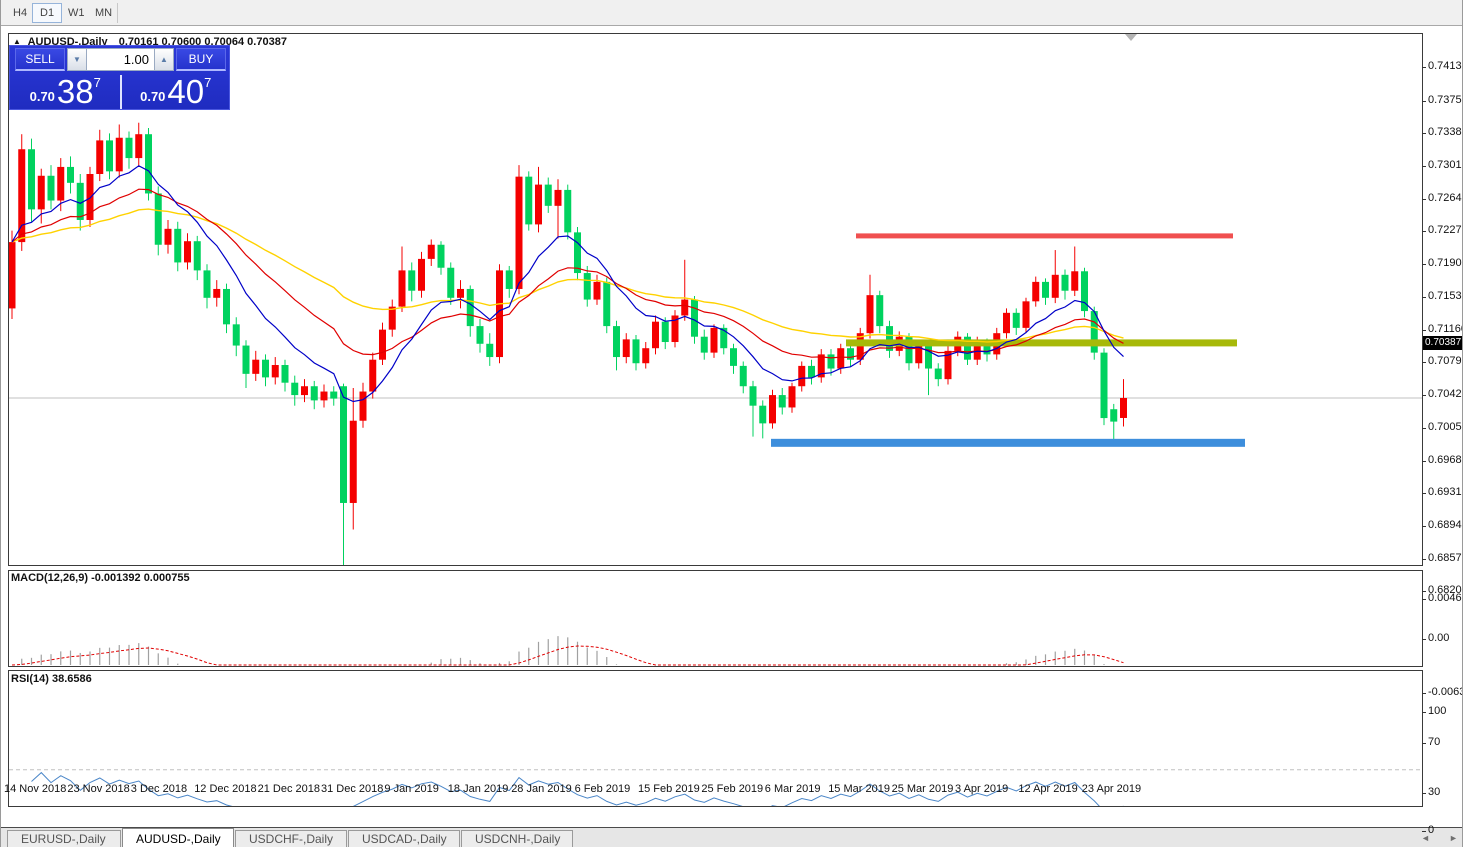 This screenshot has width=1463, height=847. I want to click on tab-usdchf: USDCHF-,Daily, so click(291, 838).